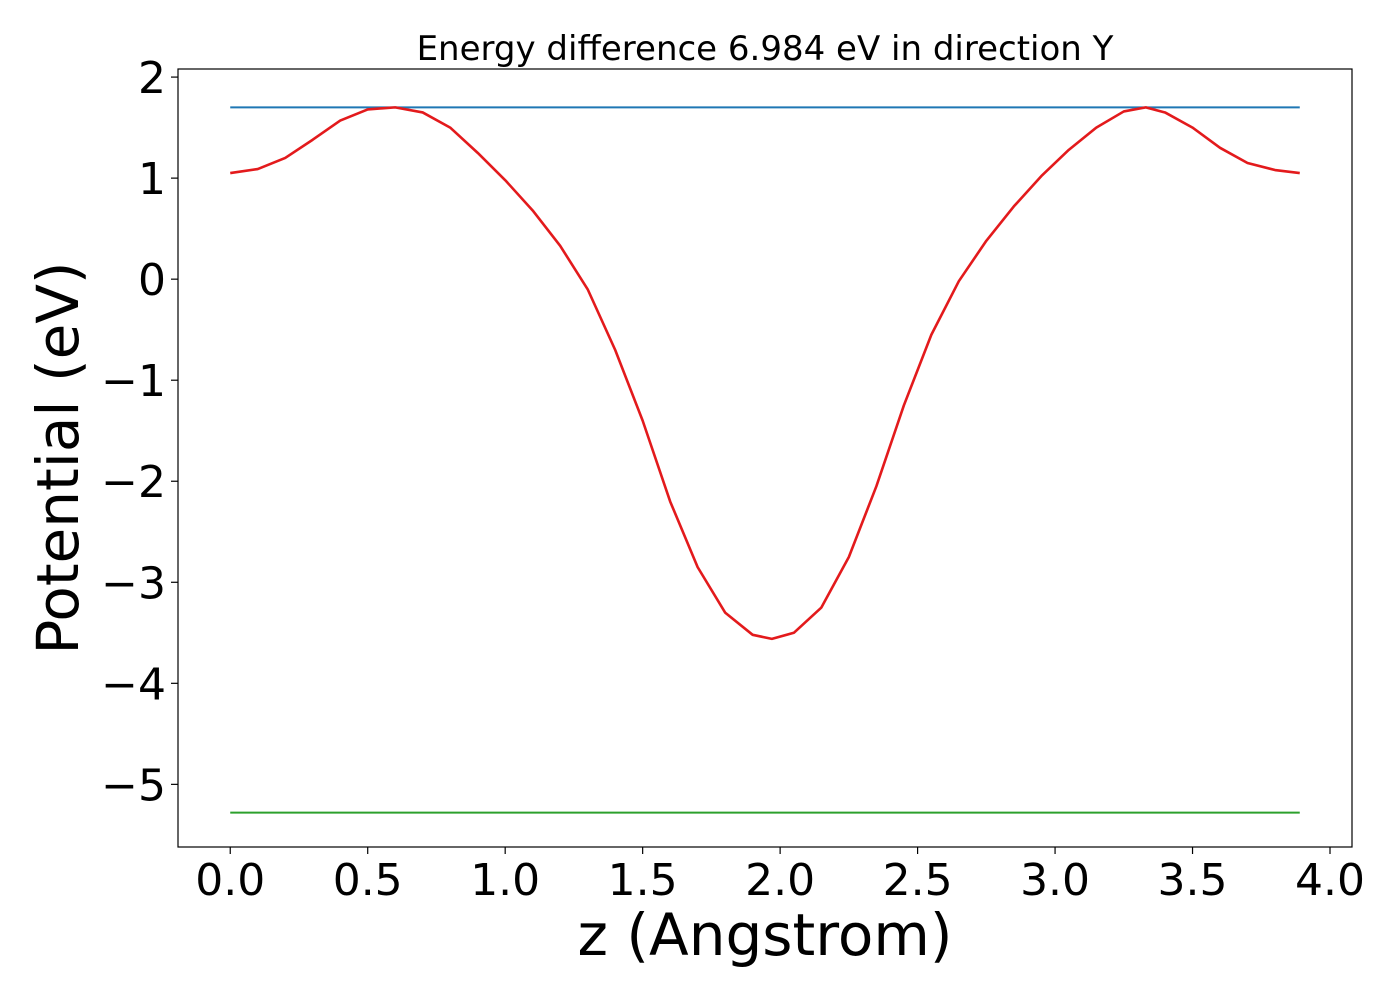  I want to click on y-axis-label: Potential (eV), so click(58, 457).